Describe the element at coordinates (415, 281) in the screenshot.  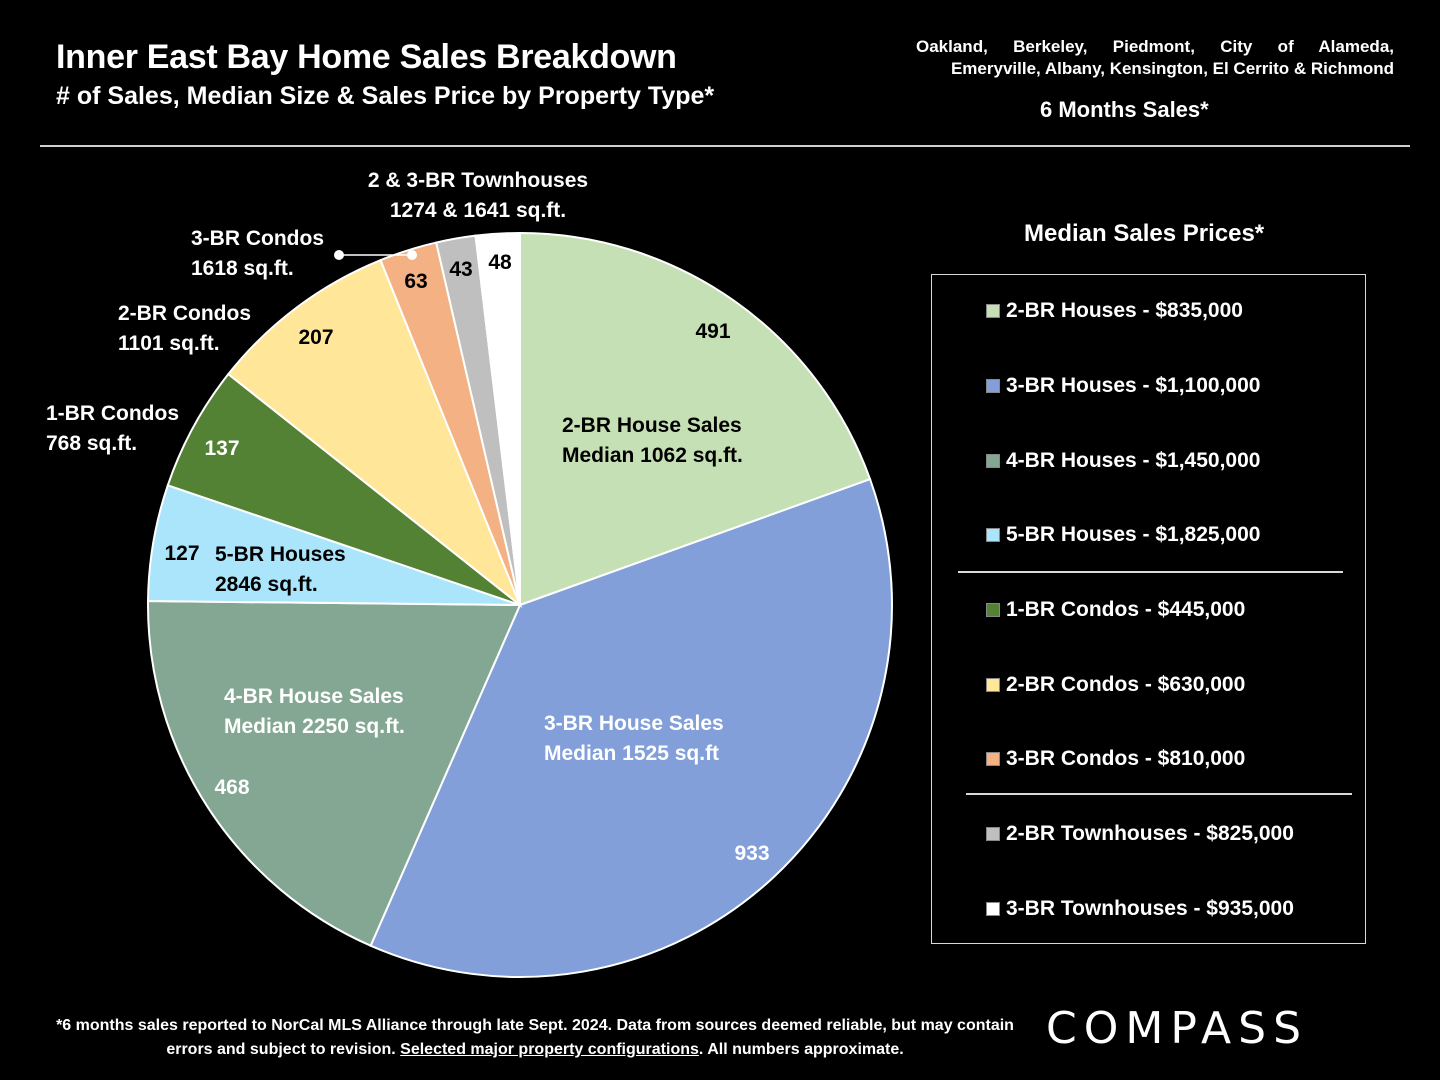
I see `value-label-3-br-condos: 63` at that location.